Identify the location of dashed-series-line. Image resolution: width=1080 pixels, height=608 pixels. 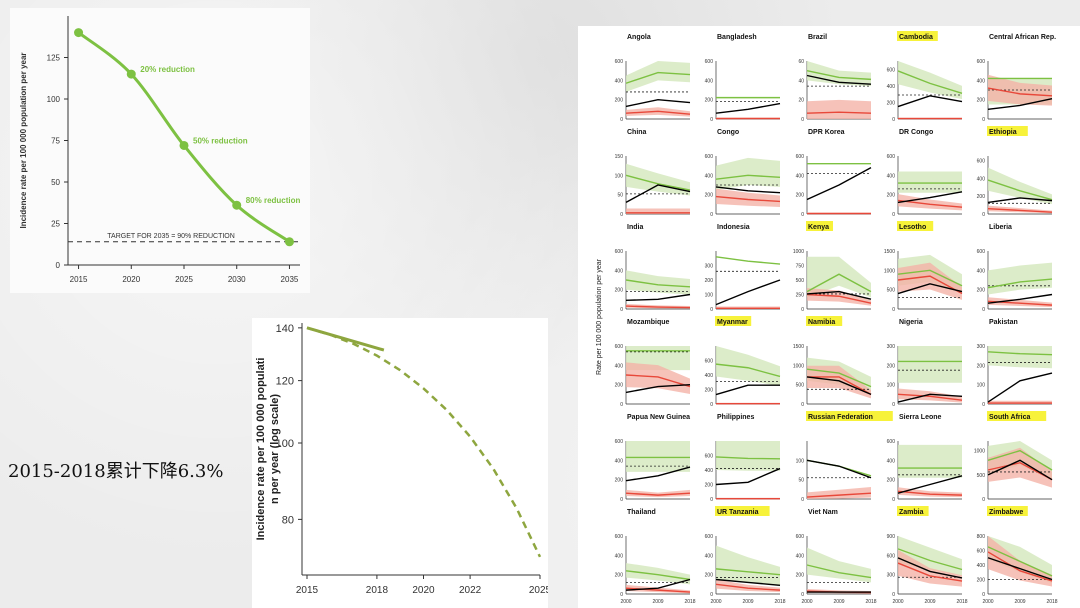
(424, 442).